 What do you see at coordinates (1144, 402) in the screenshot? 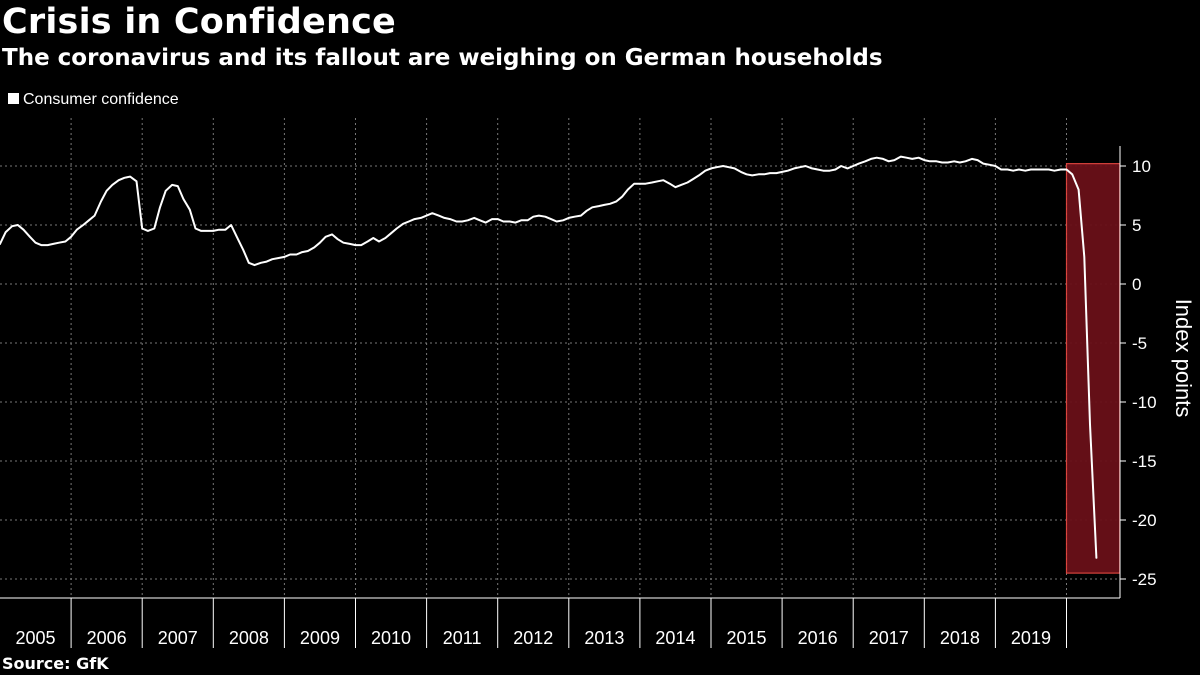
I see `y-tick-label: -10` at bounding box center [1144, 402].